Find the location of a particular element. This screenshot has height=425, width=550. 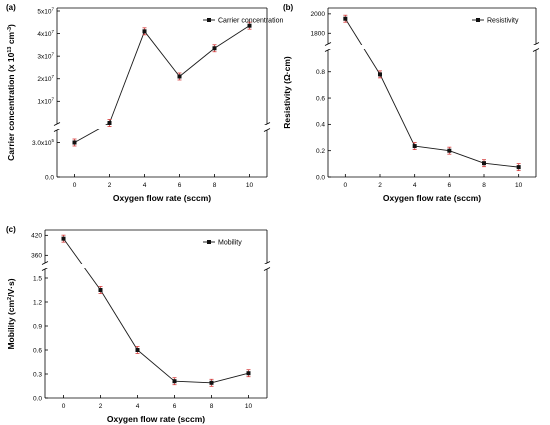

y-tick-label: 2x10⁷ is located at coordinates (45, 78).